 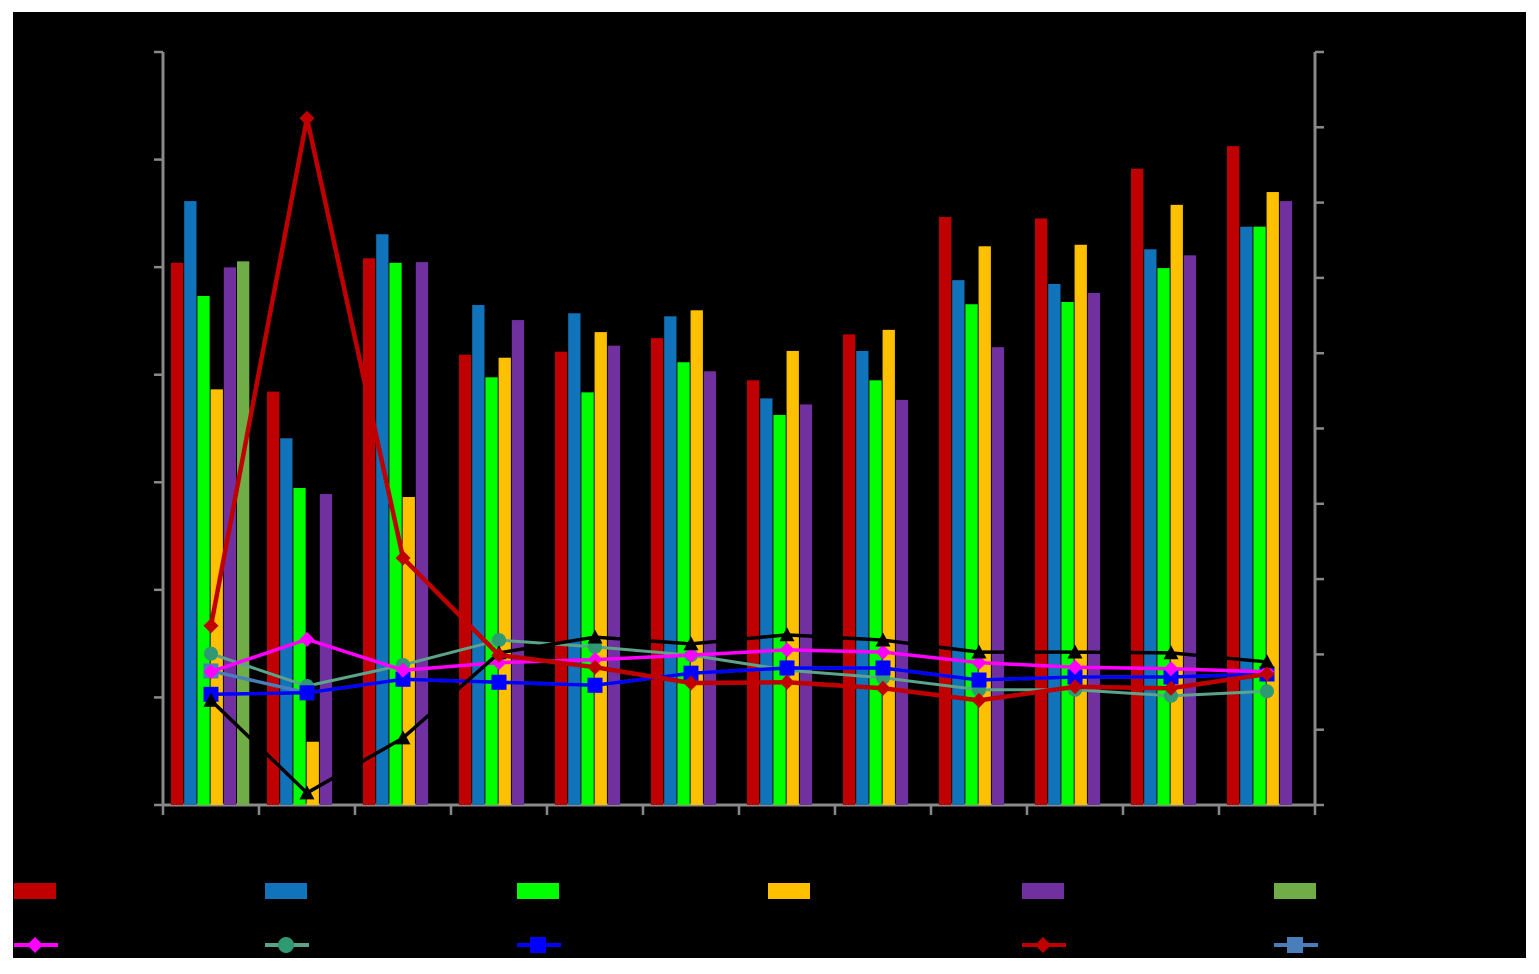 What do you see at coordinates (1043, 945) in the screenshot?
I see `legend-marker-line-dark-red` at bounding box center [1043, 945].